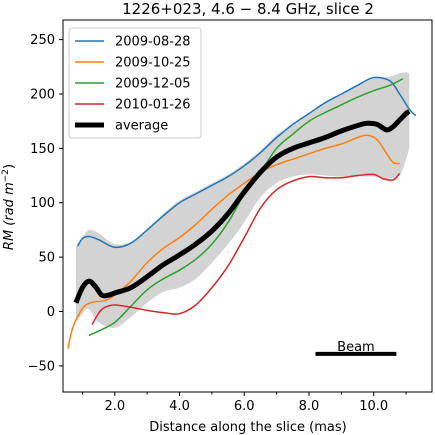  What do you see at coordinates (179, 406) in the screenshot?
I see `x-tick-label: 4.0` at bounding box center [179, 406].